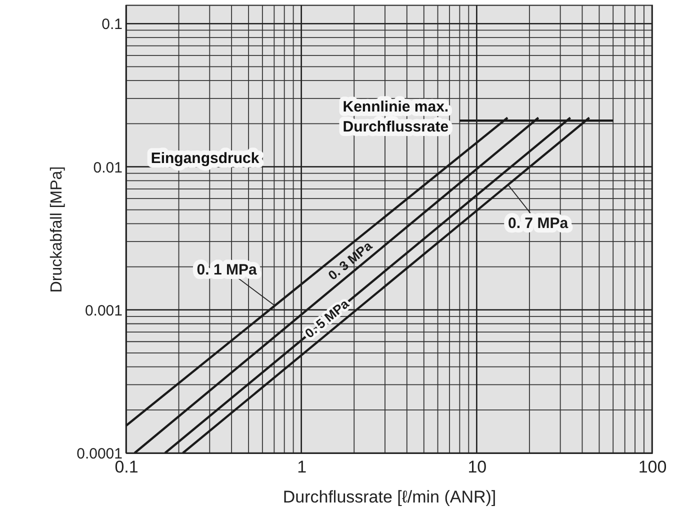  I want to click on x-tick-label: 1, so click(302, 467).